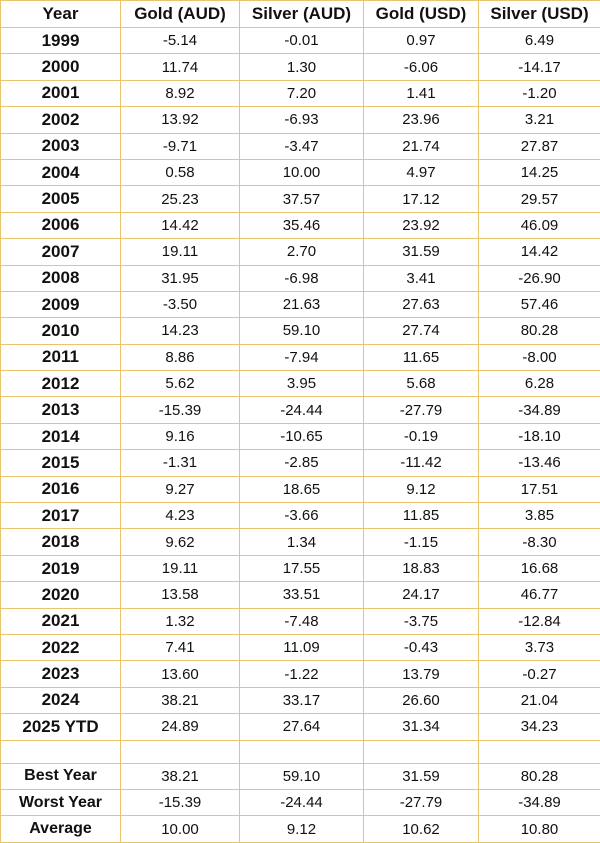  Describe the element at coordinates (180, 120) in the screenshot. I see `cell-gold-aud: 13.92` at that location.